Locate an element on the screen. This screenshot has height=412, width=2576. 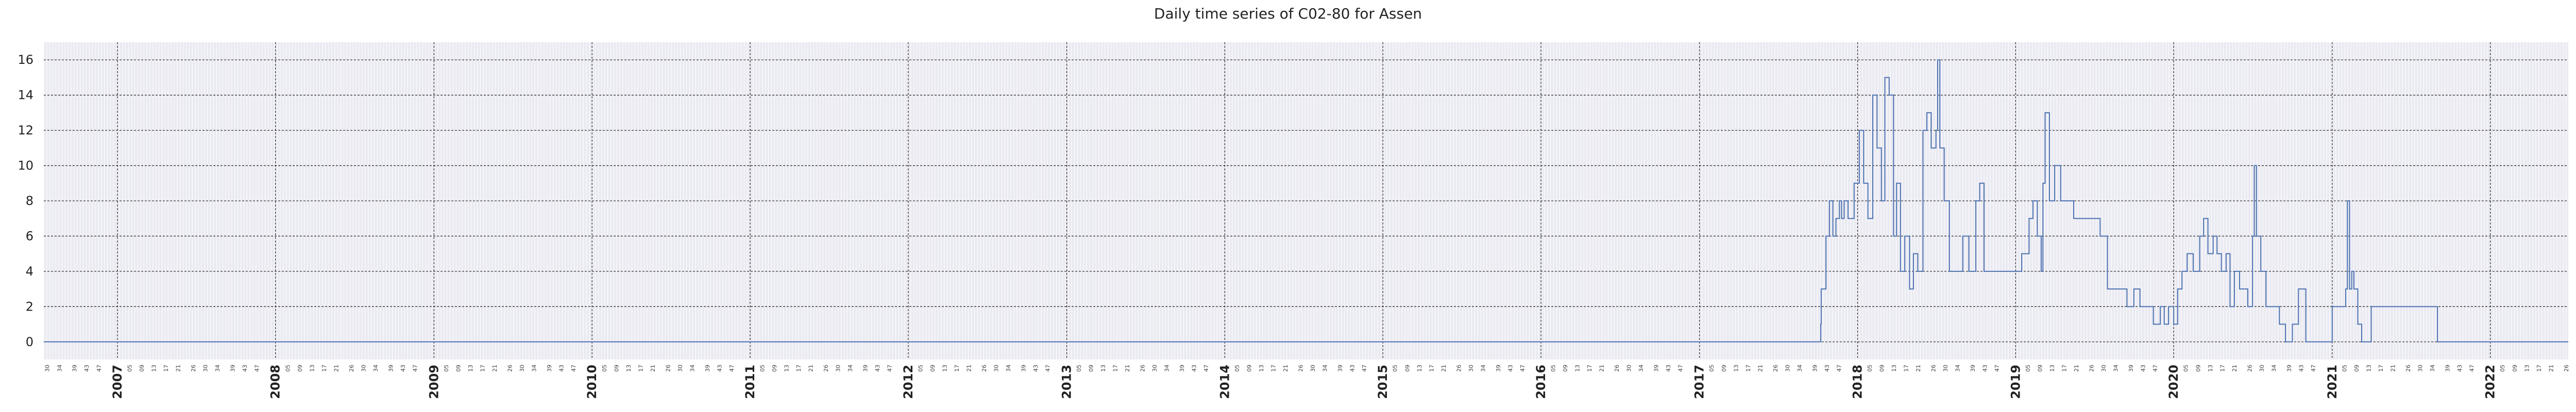
year-tick-label: 2015 is located at coordinates (1383, 382).